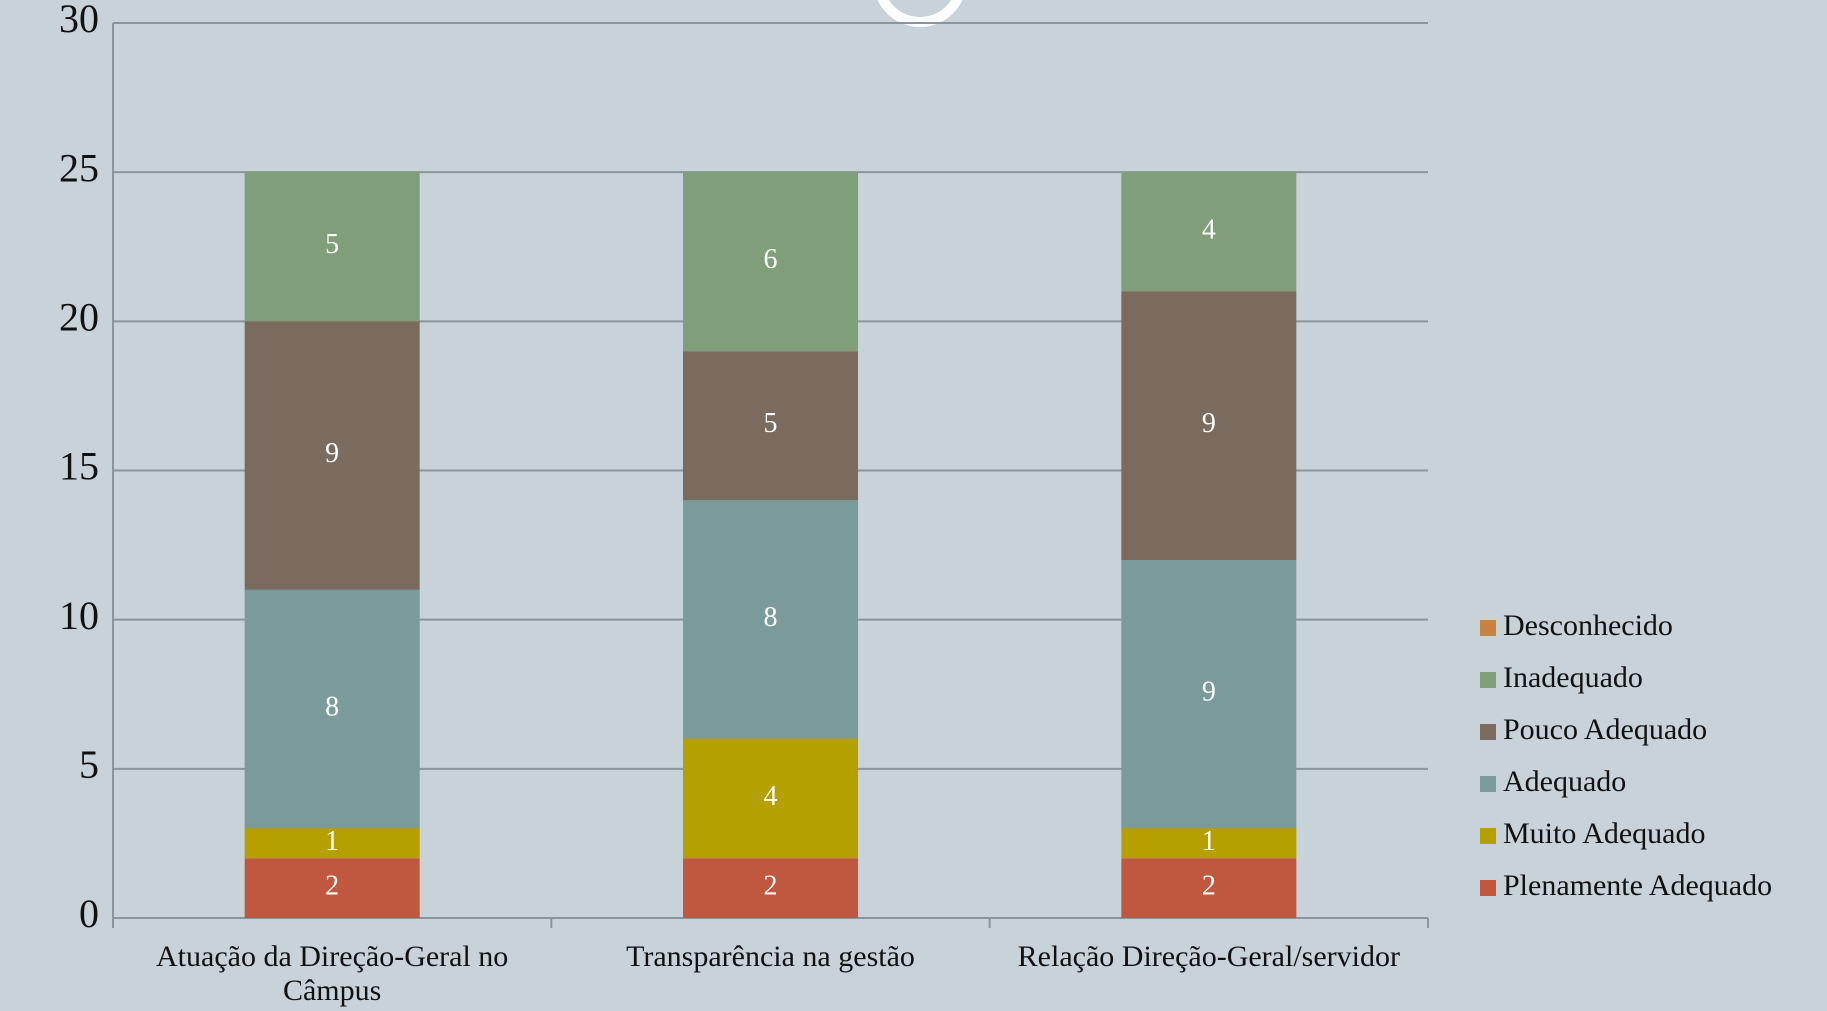 The image size is (1827, 1011). Describe the element at coordinates (1637, 885) in the screenshot. I see `legend-label: Plenamente Adequado` at that location.